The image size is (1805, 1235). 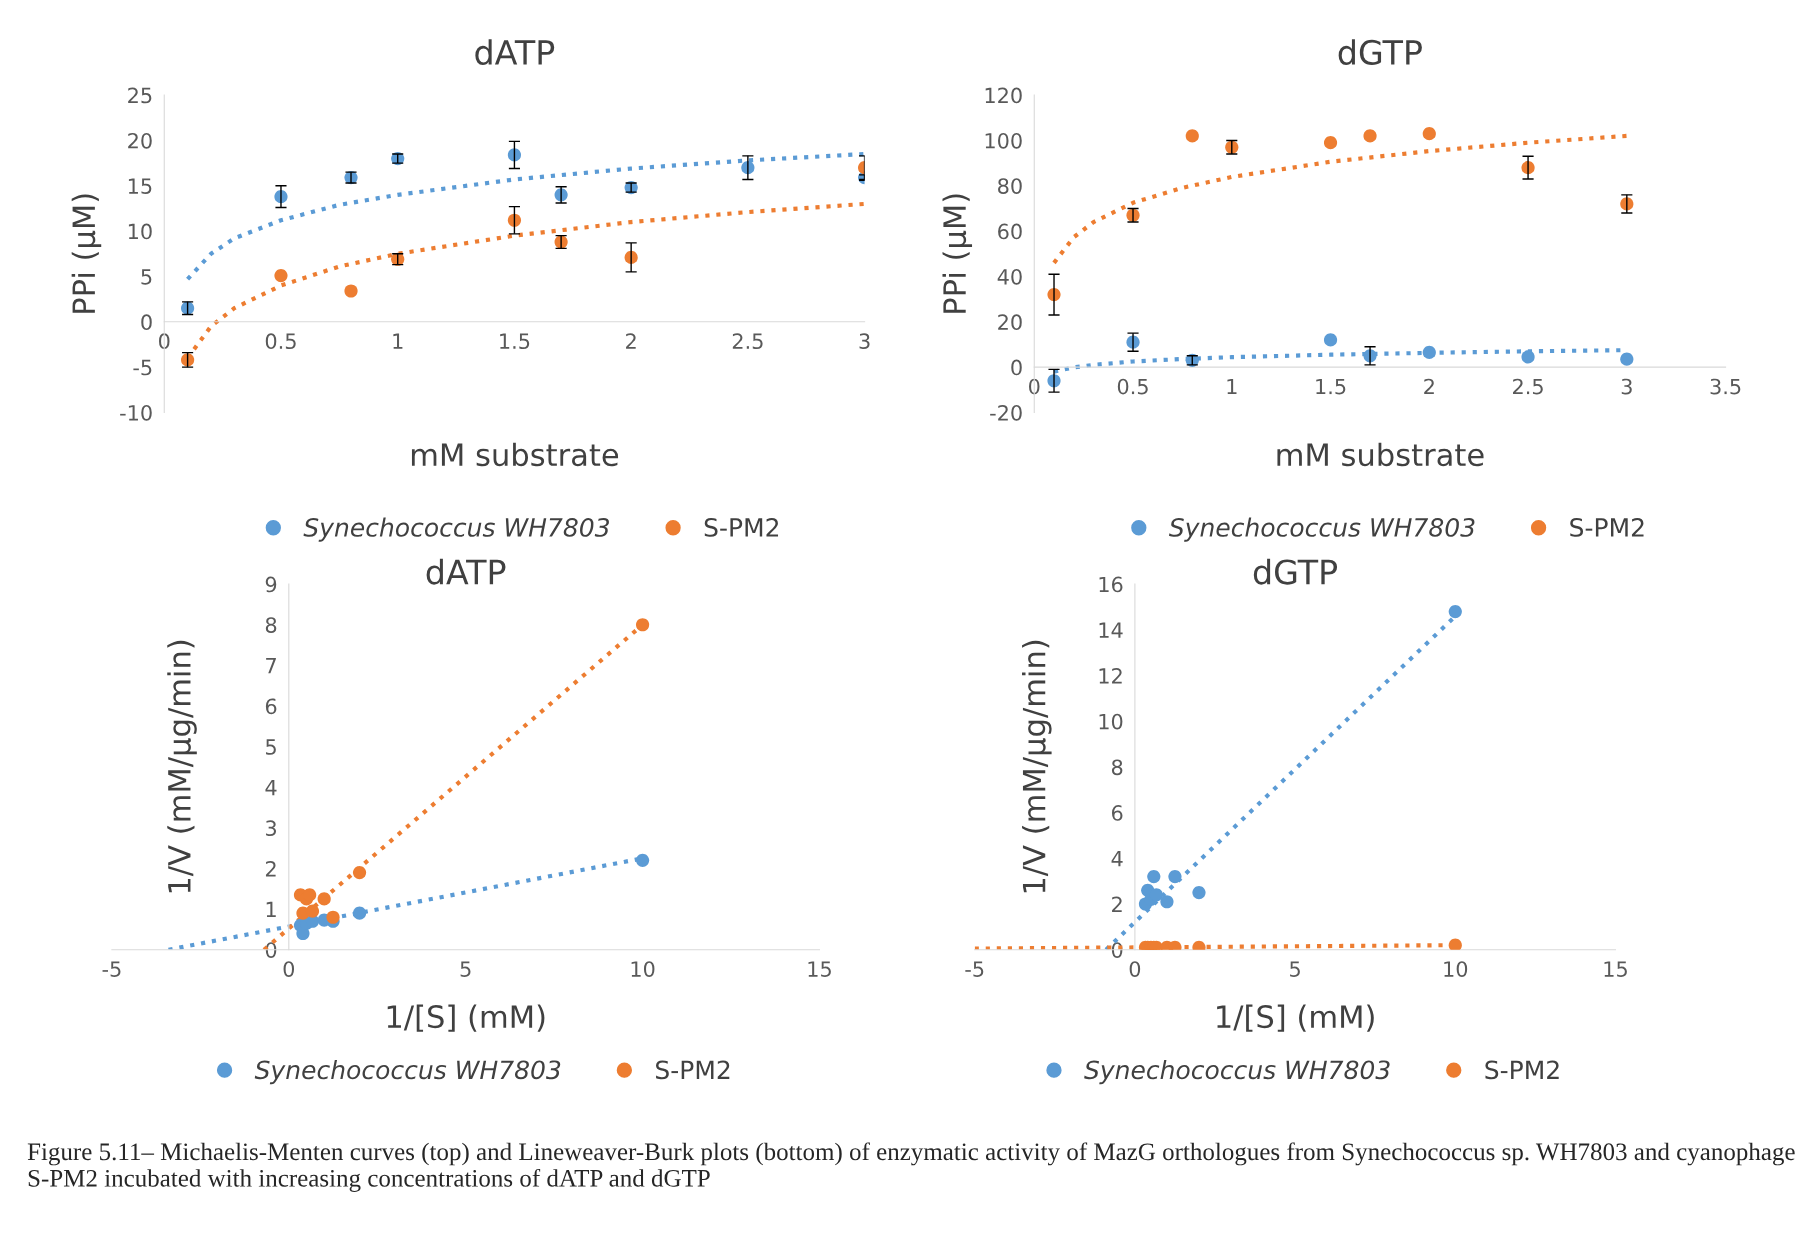 What do you see at coordinates (140, 186) in the screenshot?
I see `y-tick-label: 15` at bounding box center [140, 186].